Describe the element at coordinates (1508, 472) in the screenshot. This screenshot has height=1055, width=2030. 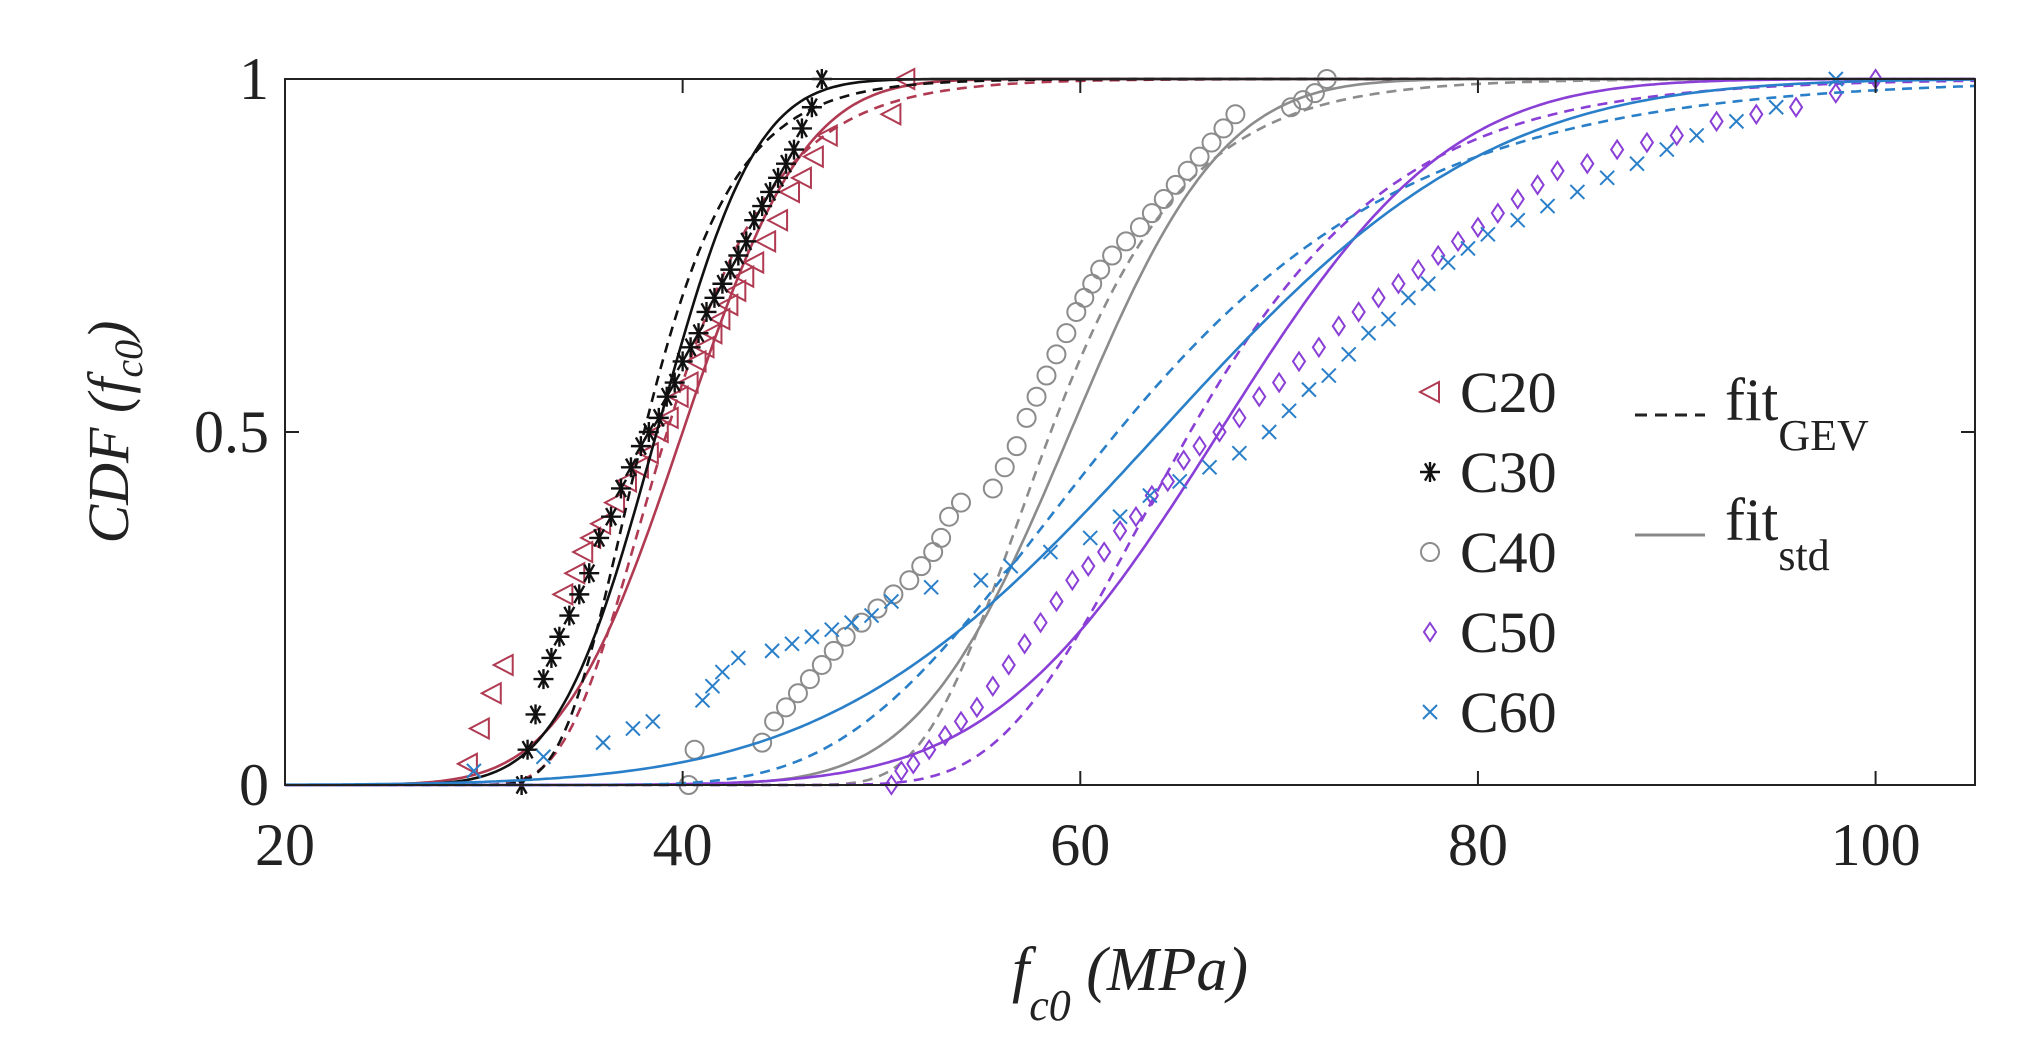
I see `legend-label: C30` at that location.